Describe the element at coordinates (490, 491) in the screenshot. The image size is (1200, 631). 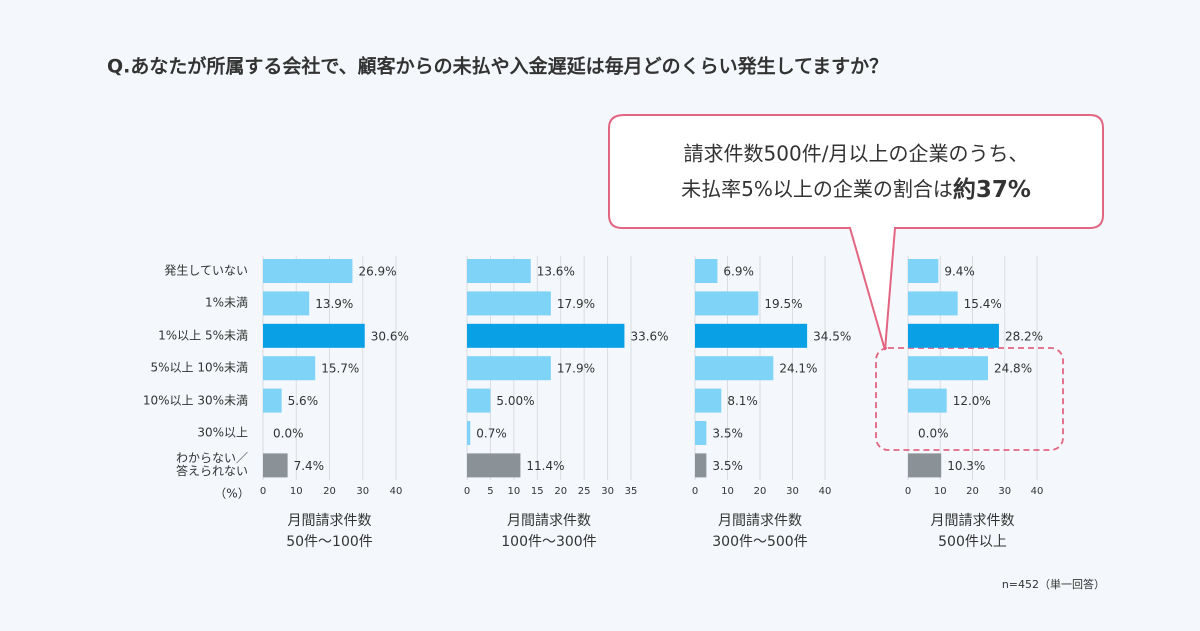
I see `x-tick-label: 5` at that location.